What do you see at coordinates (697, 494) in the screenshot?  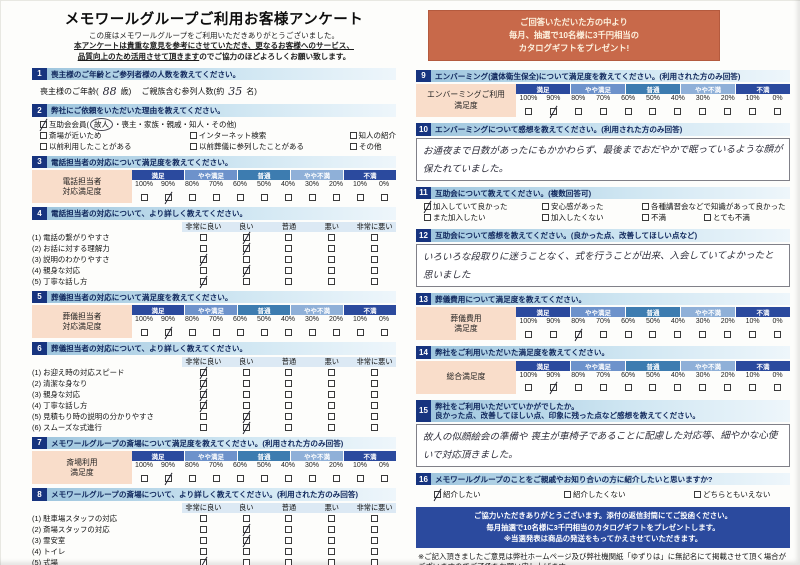 I see `checkbox-neither` at bounding box center [697, 494].